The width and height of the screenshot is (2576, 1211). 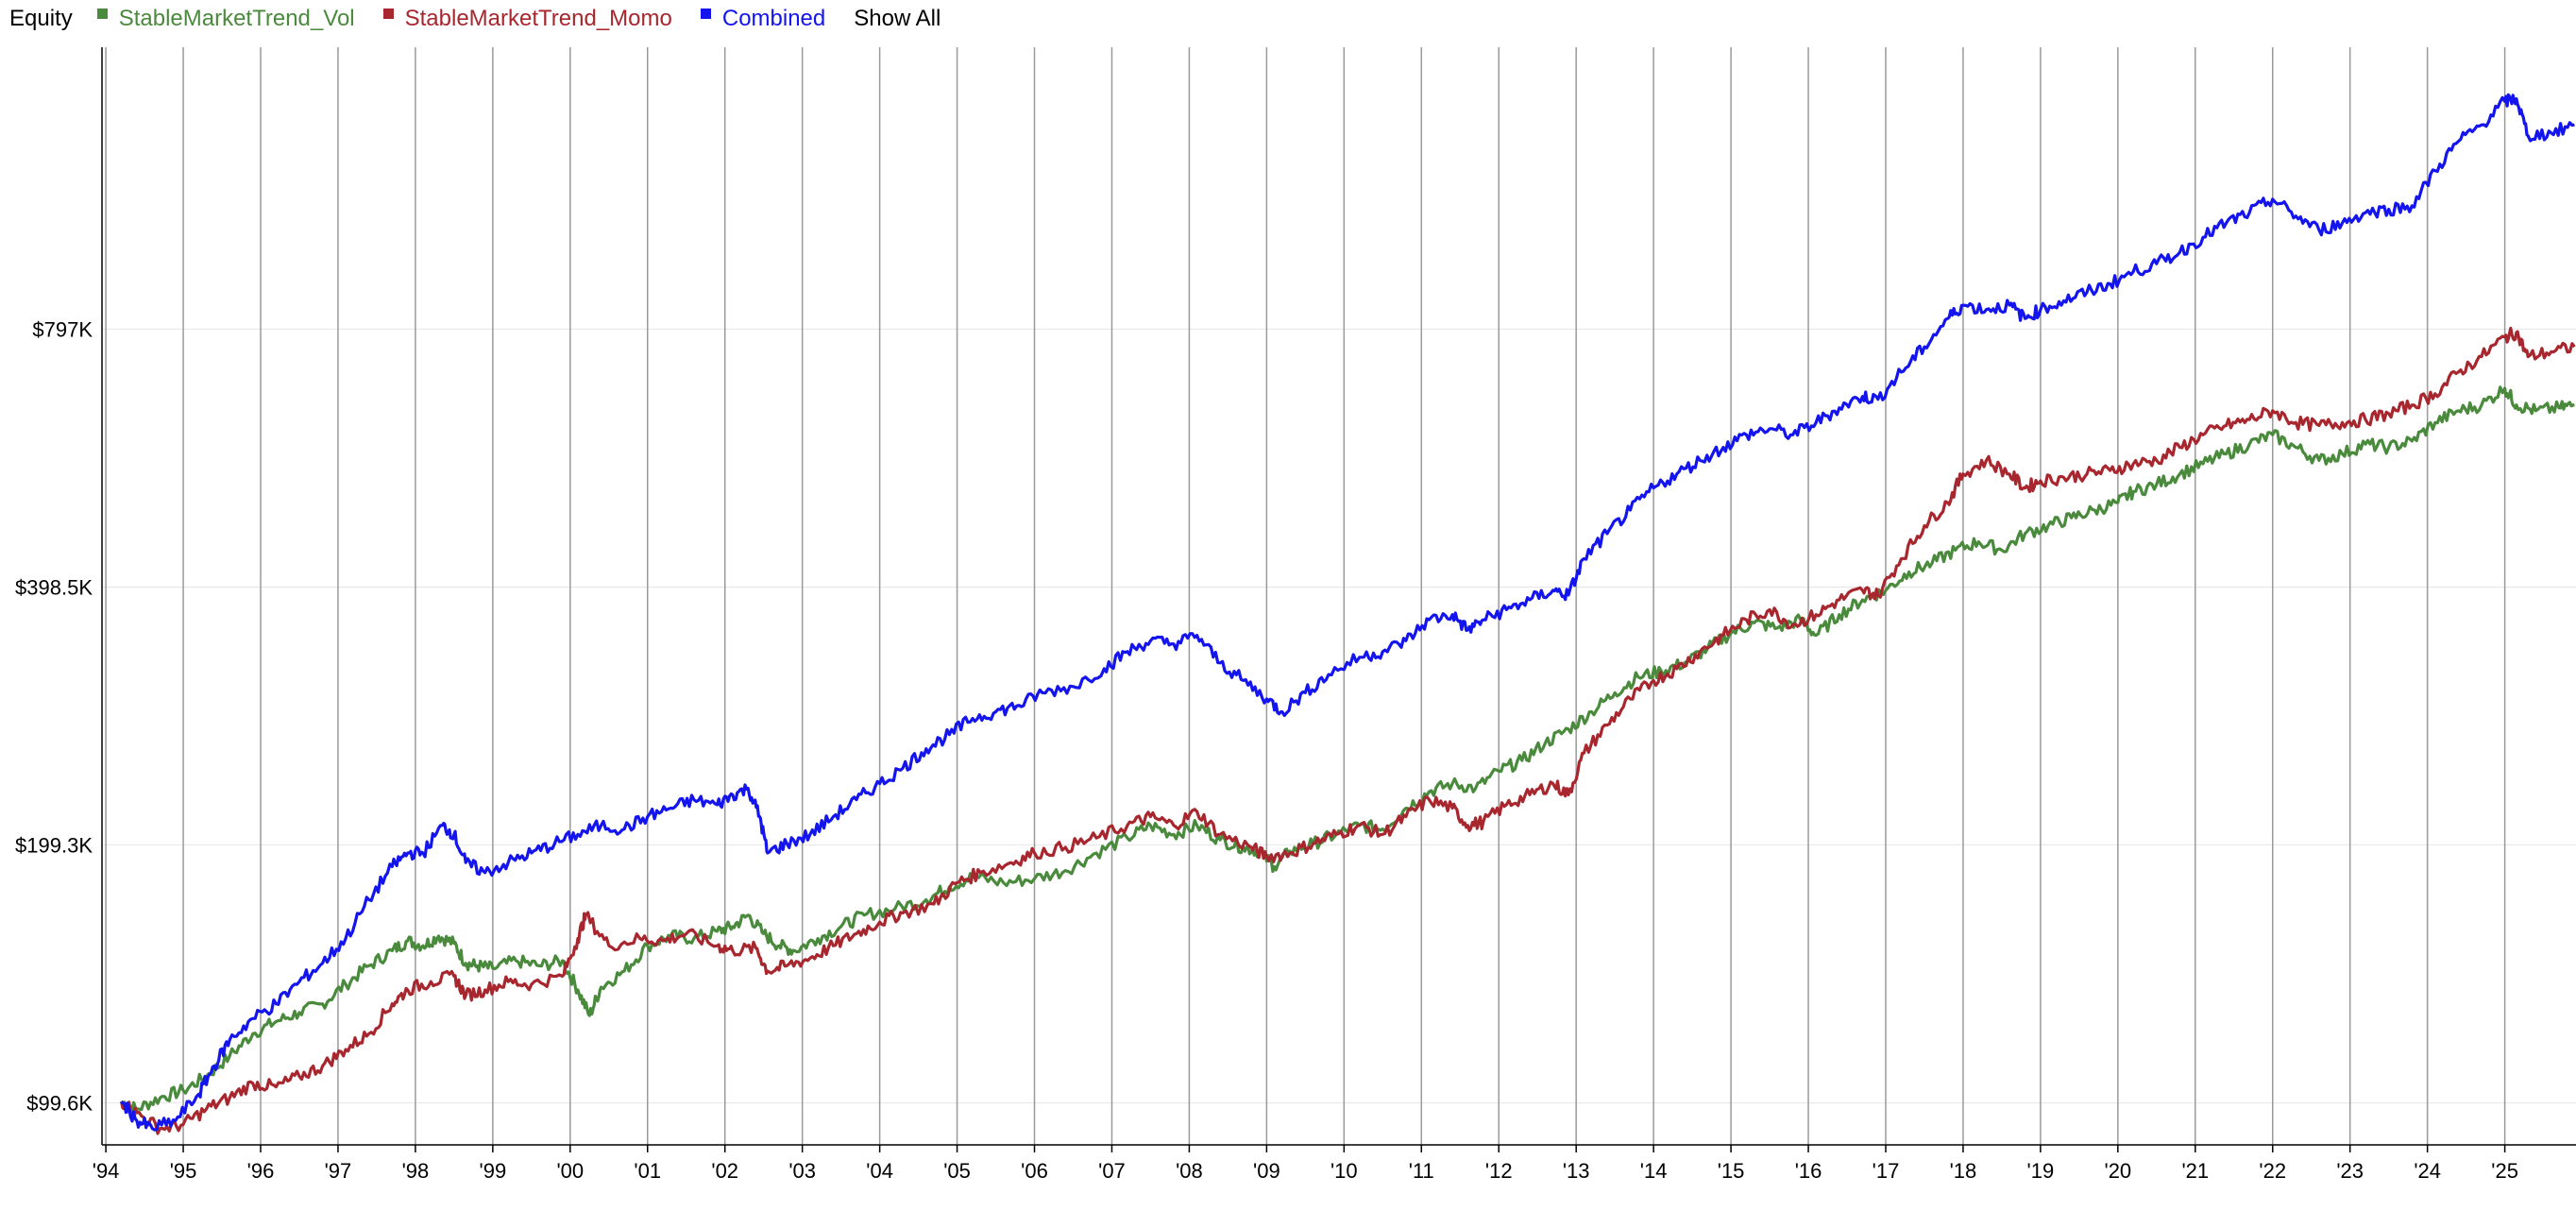 I want to click on legend-item-combined: Combined, so click(x=763, y=19).